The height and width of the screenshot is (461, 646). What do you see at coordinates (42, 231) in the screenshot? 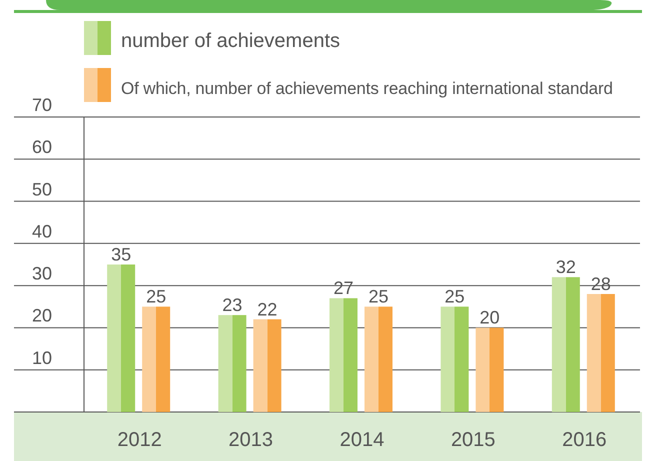
I see `y-tick-label: 40` at bounding box center [42, 231].